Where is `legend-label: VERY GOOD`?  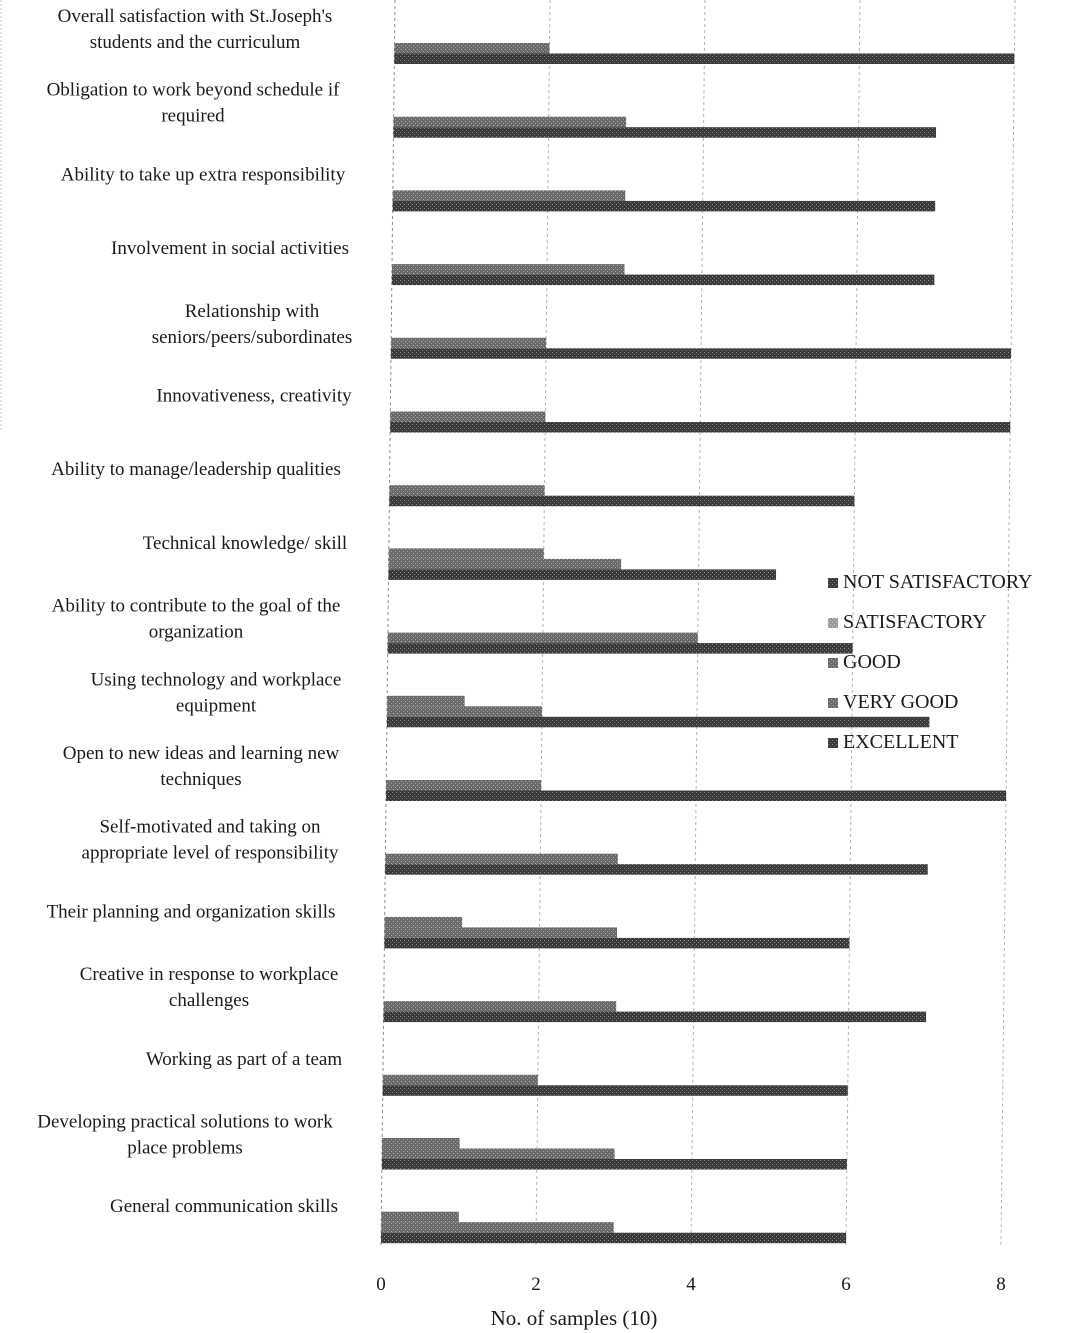
legend-label: VERY GOOD is located at coordinates (900, 702).